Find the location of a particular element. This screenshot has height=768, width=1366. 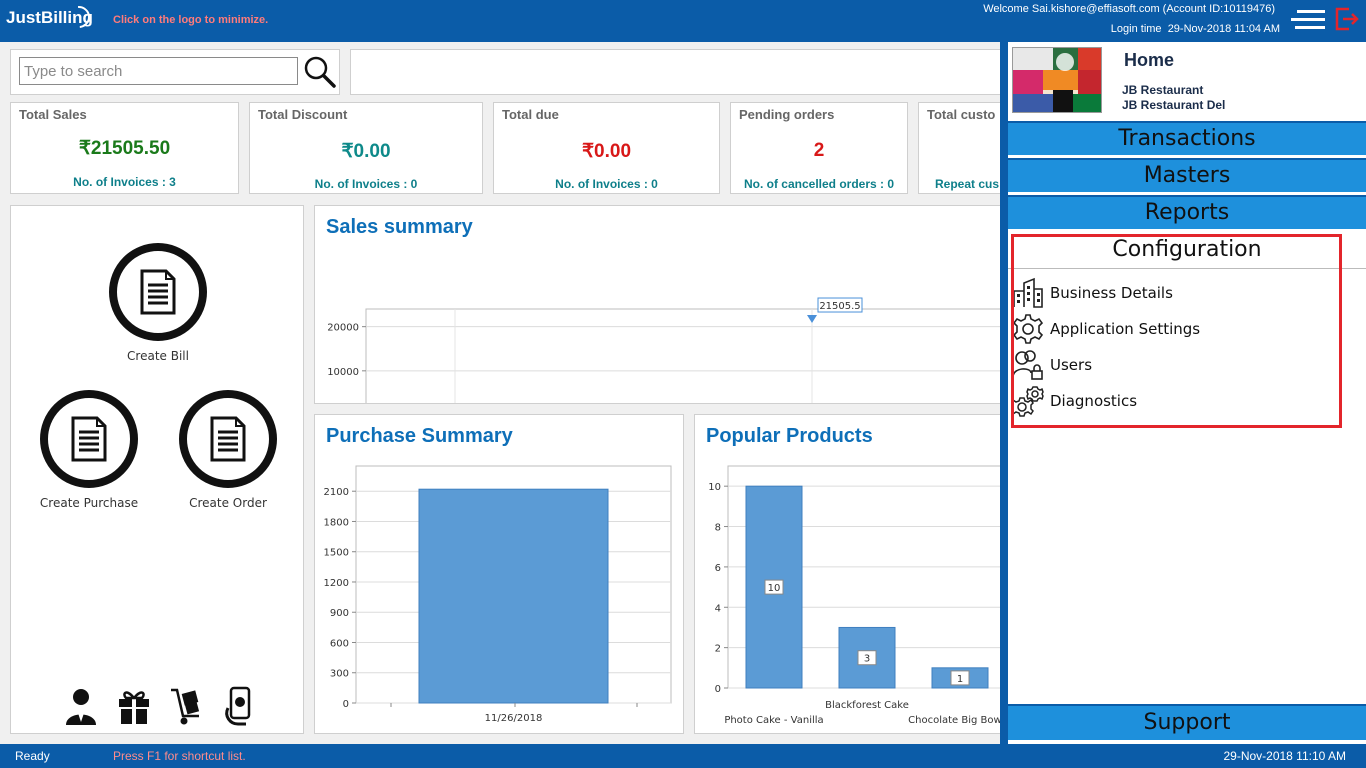

search-input is located at coordinates (158, 71).